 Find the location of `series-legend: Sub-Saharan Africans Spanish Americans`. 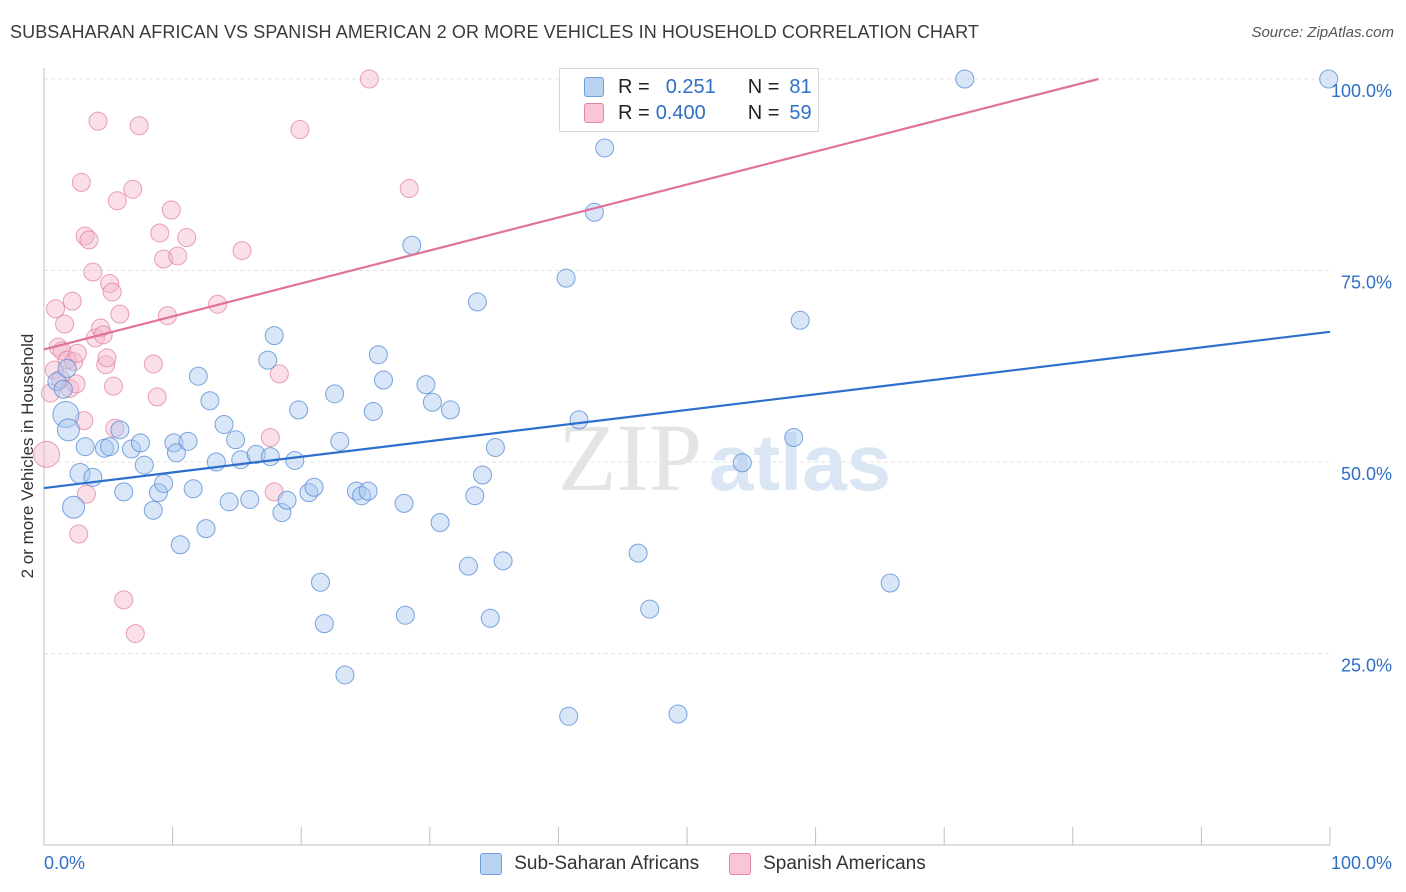

series-legend: Sub-Saharan Africans Spanish Americans is located at coordinates (703, 864).